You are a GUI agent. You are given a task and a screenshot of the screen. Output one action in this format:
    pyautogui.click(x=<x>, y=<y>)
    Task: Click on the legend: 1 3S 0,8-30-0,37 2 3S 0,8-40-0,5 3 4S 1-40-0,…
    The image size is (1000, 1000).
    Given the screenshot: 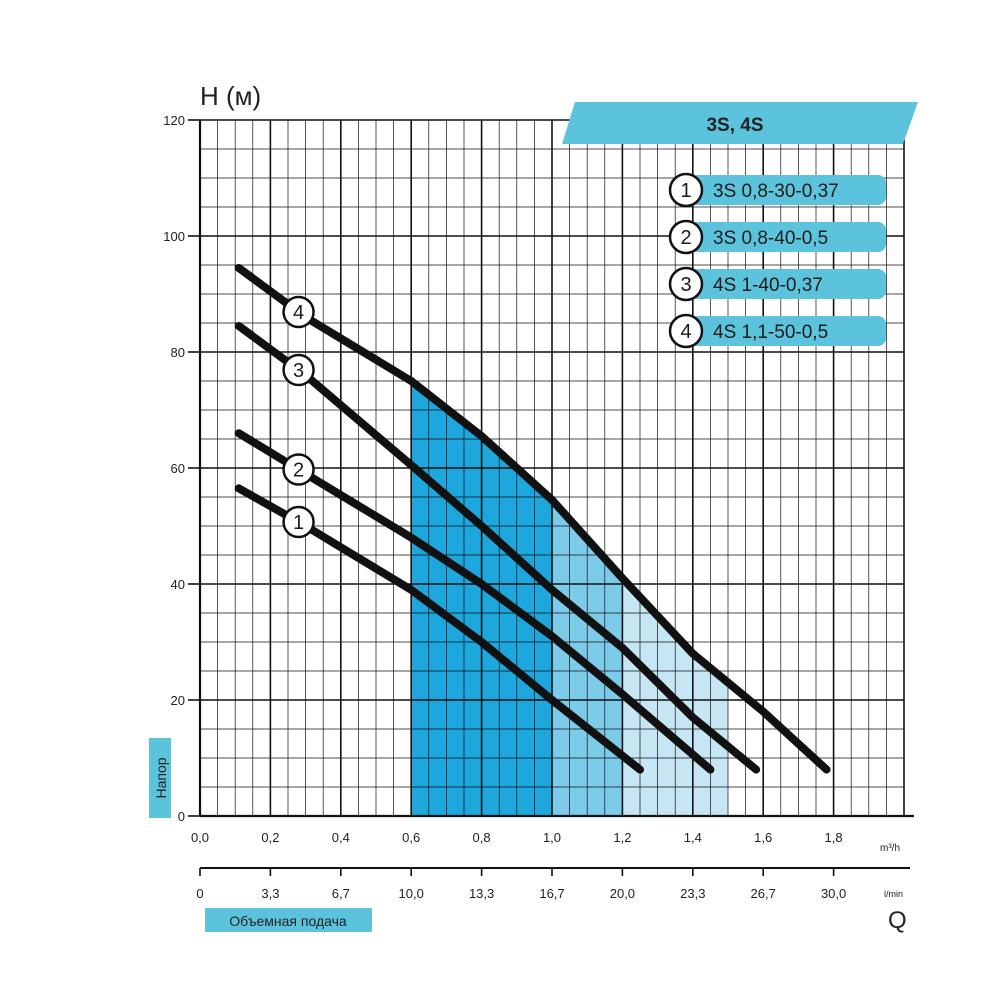 What is the action you would take?
    pyautogui.click(x=777, y=260)
    